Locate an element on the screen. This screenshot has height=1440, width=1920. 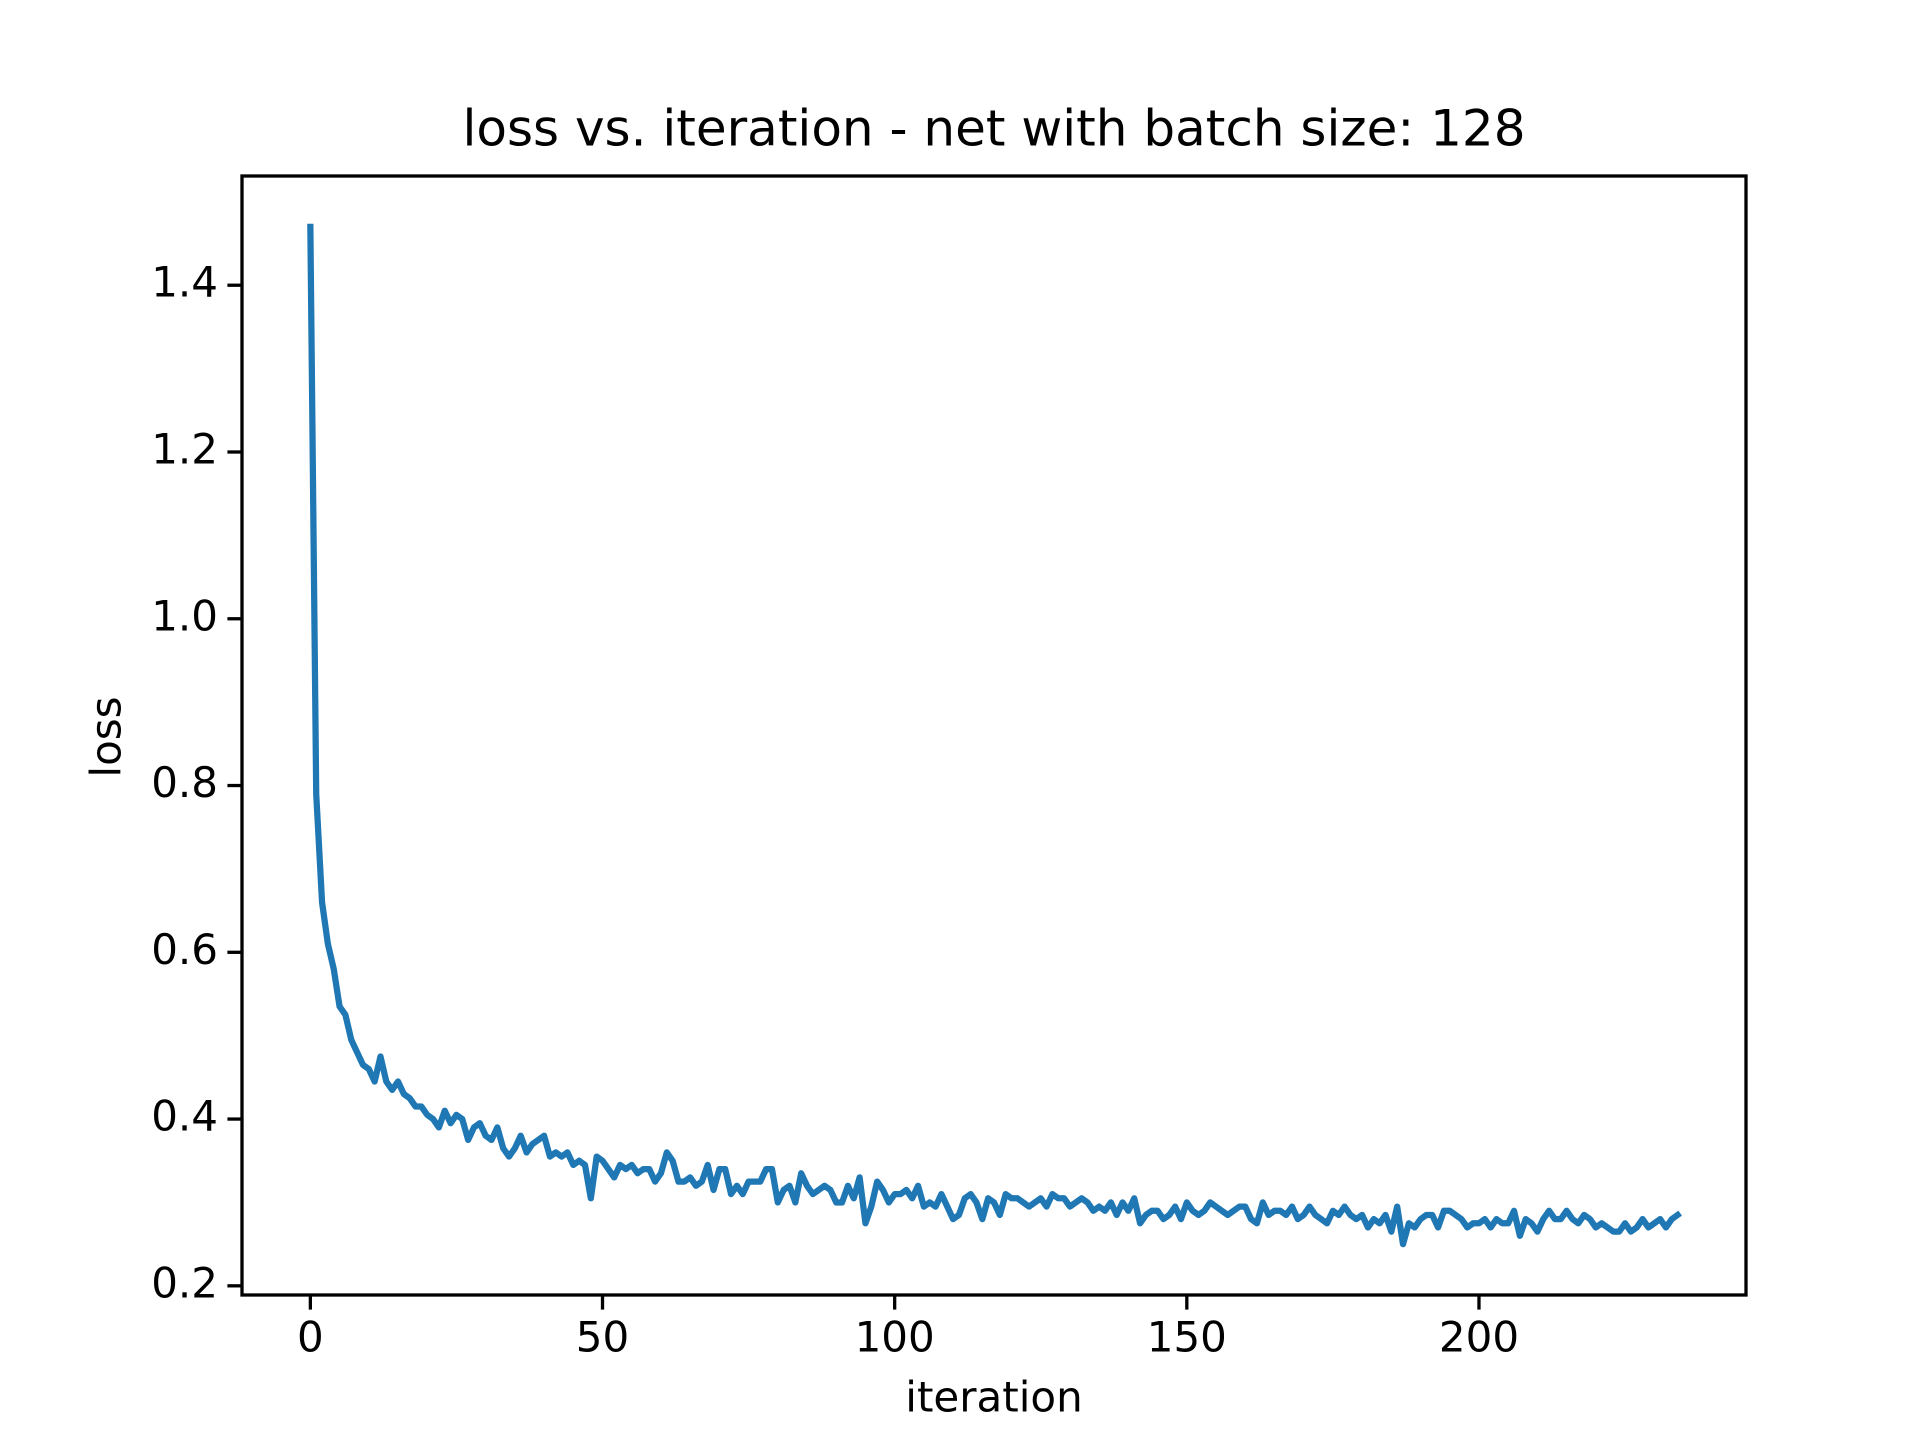
x-tick-label: 200 is located at coordinates (1479, 1337).